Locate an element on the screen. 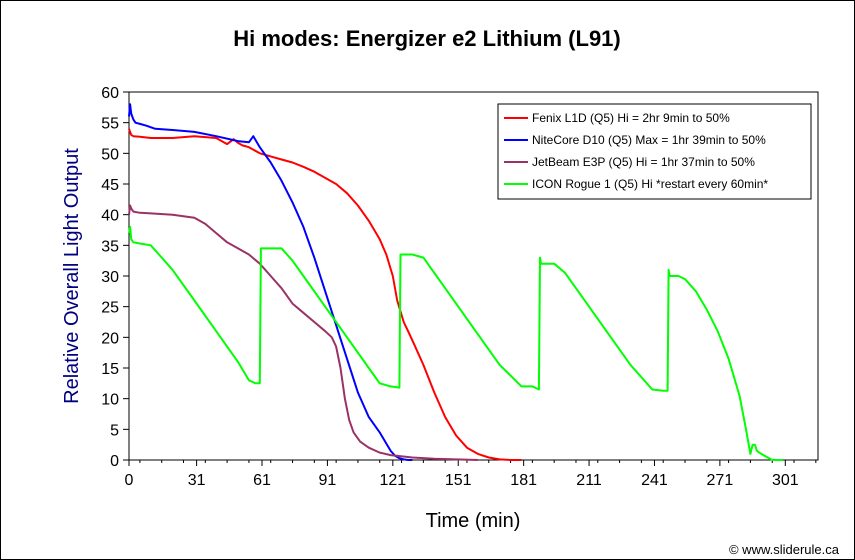 The image size is (855, 560). x-tick-label: 181 is located at coordinates (523, 480).